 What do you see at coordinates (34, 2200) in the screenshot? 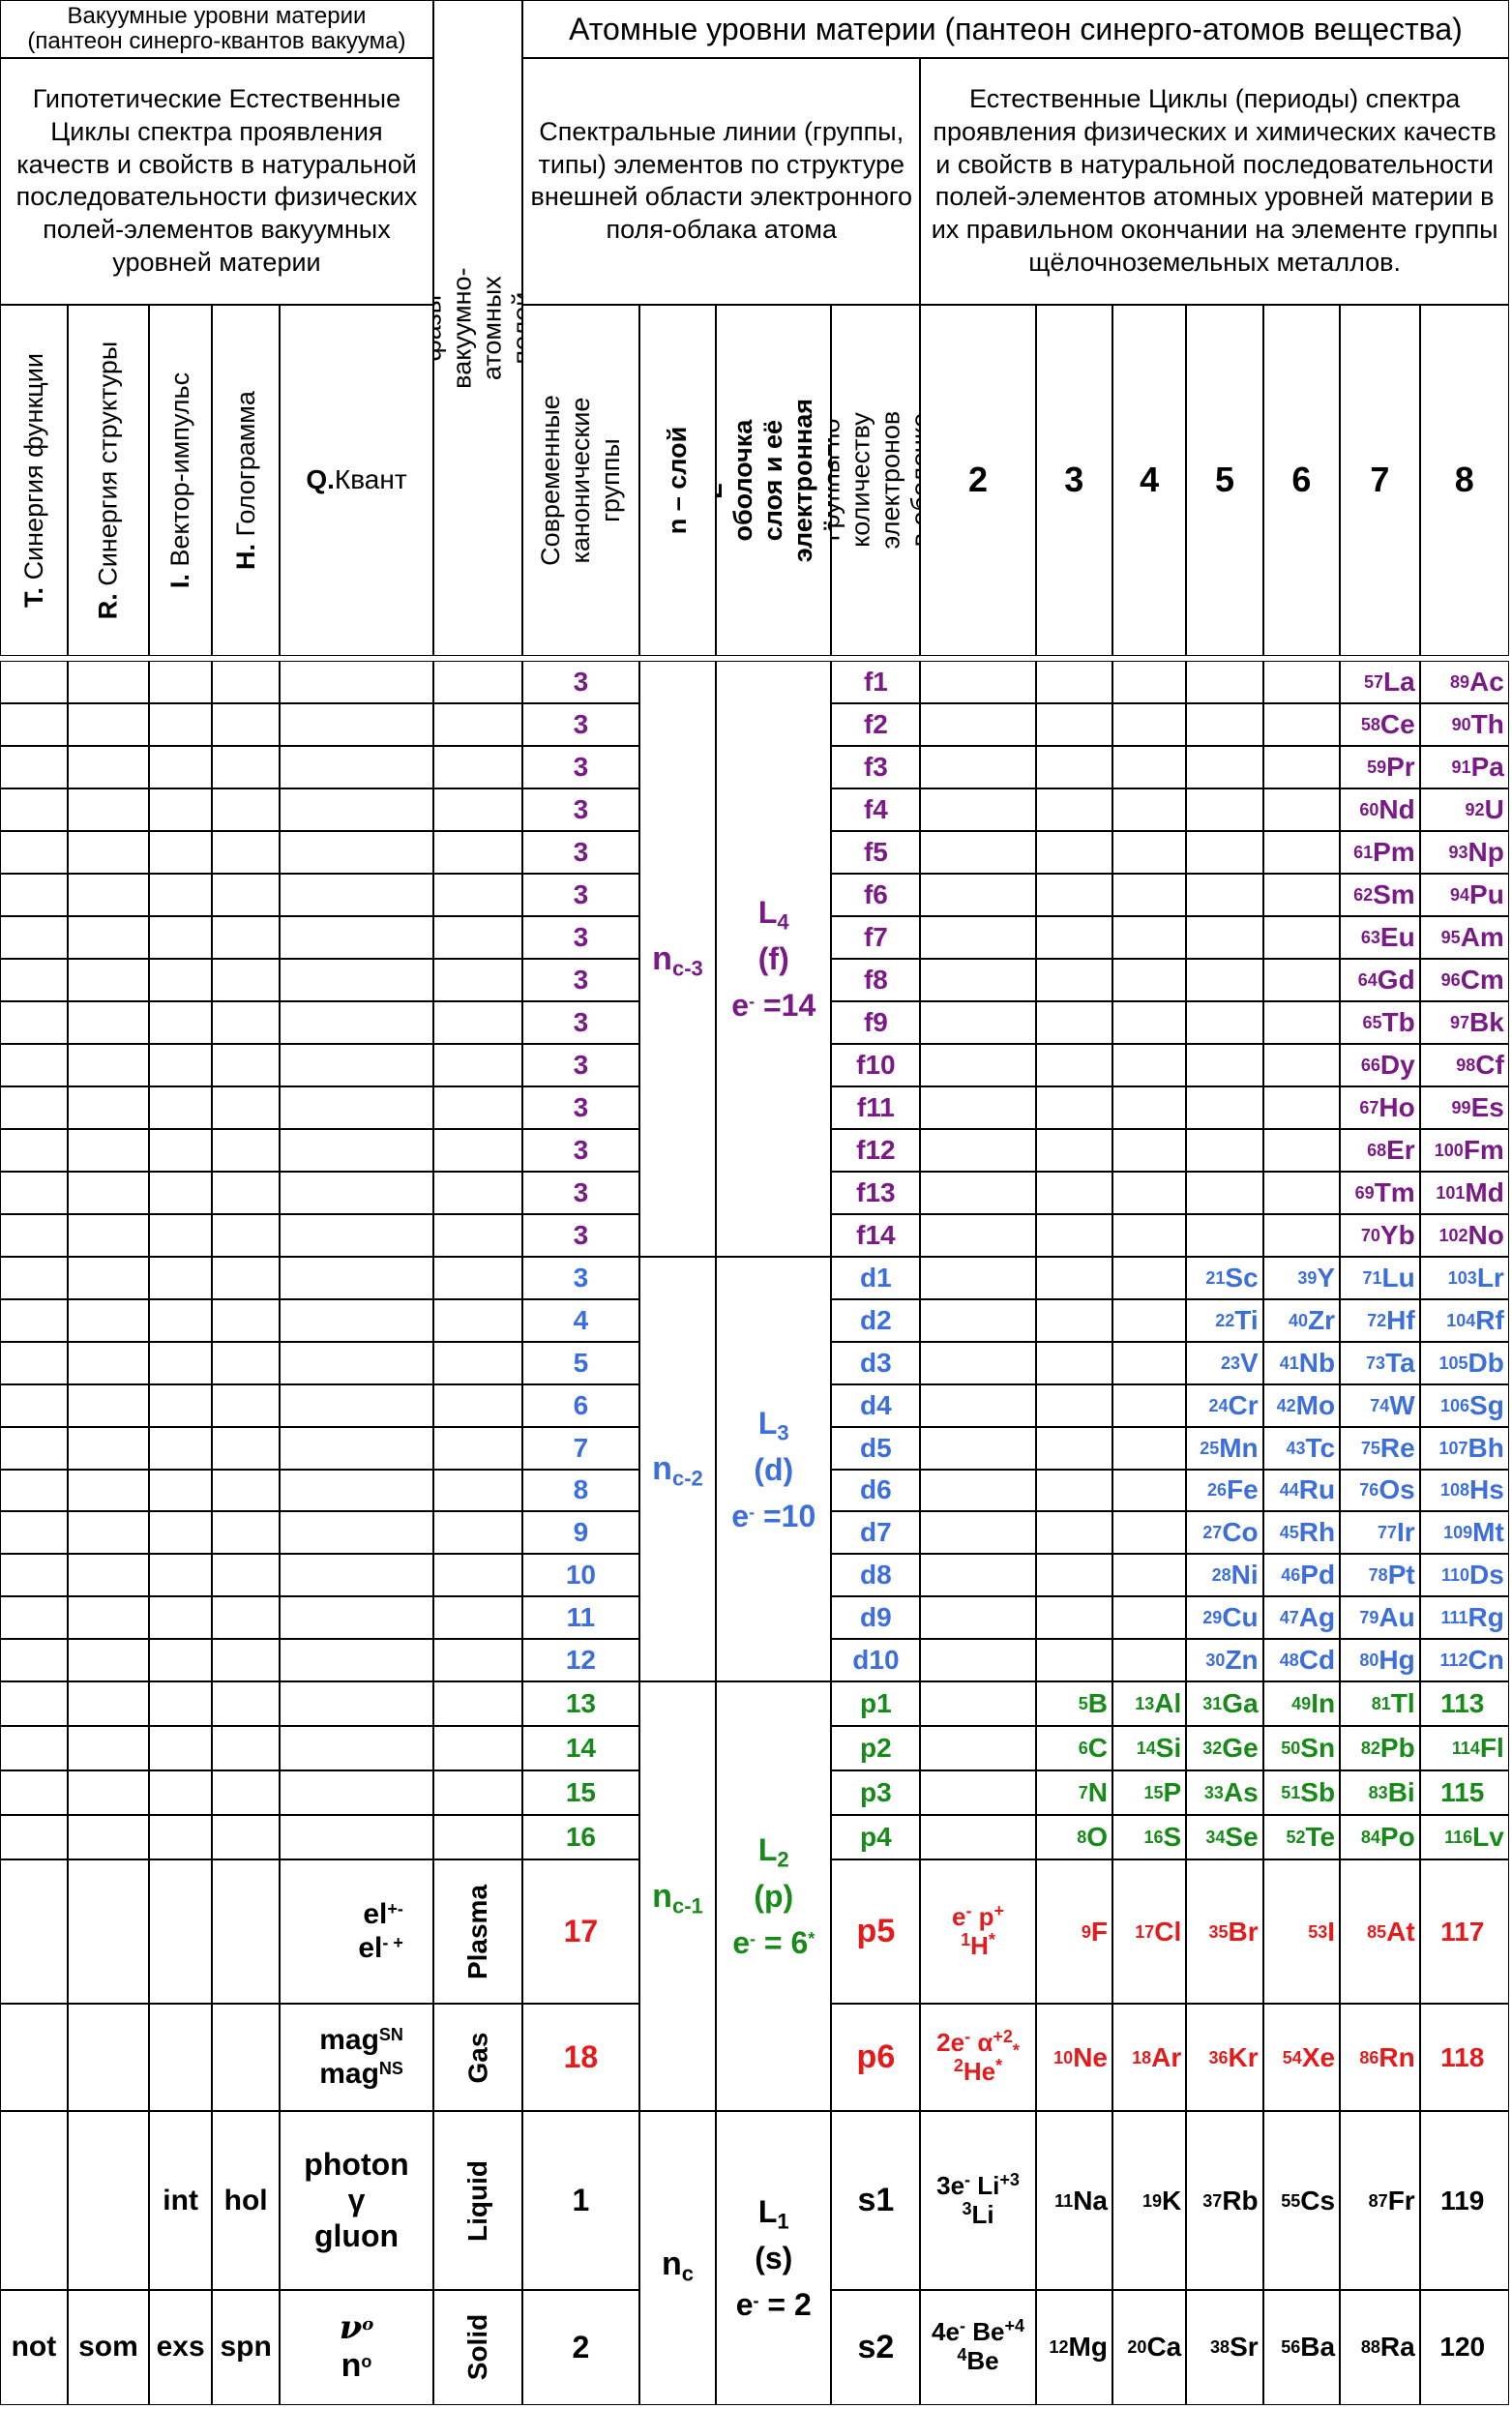
I see `liquid-row-t` at bounding box center [34, 2200].